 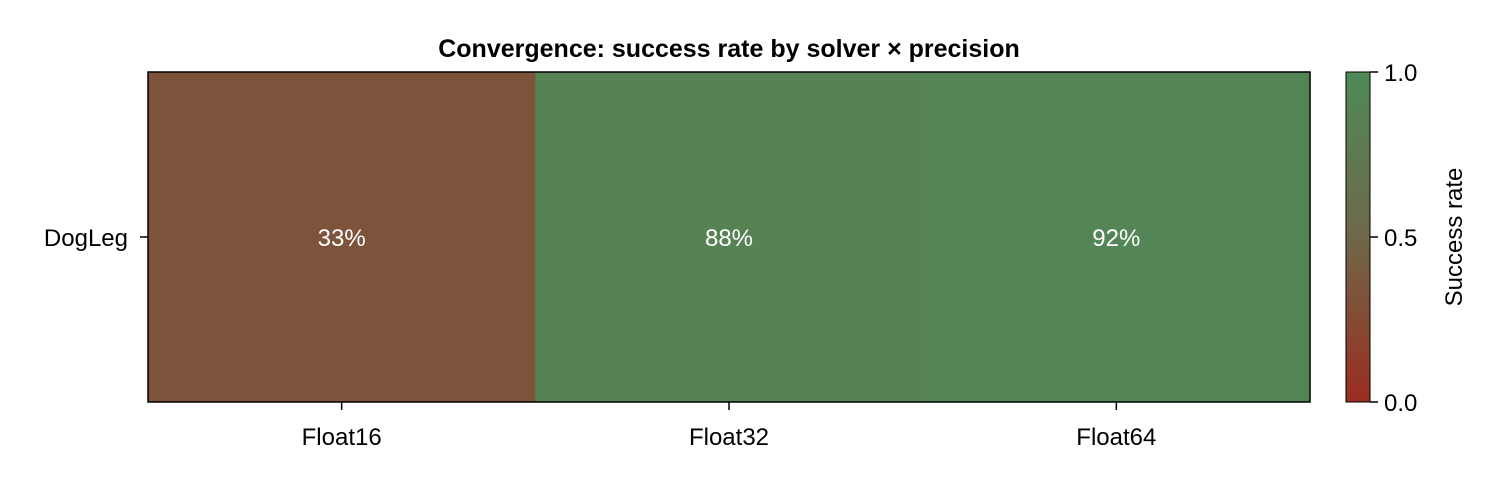 What do you see at coordinates (1116, 437) in the screenshot?
I see `x-tick-label: Float64` at bounding box center [1116, 437].